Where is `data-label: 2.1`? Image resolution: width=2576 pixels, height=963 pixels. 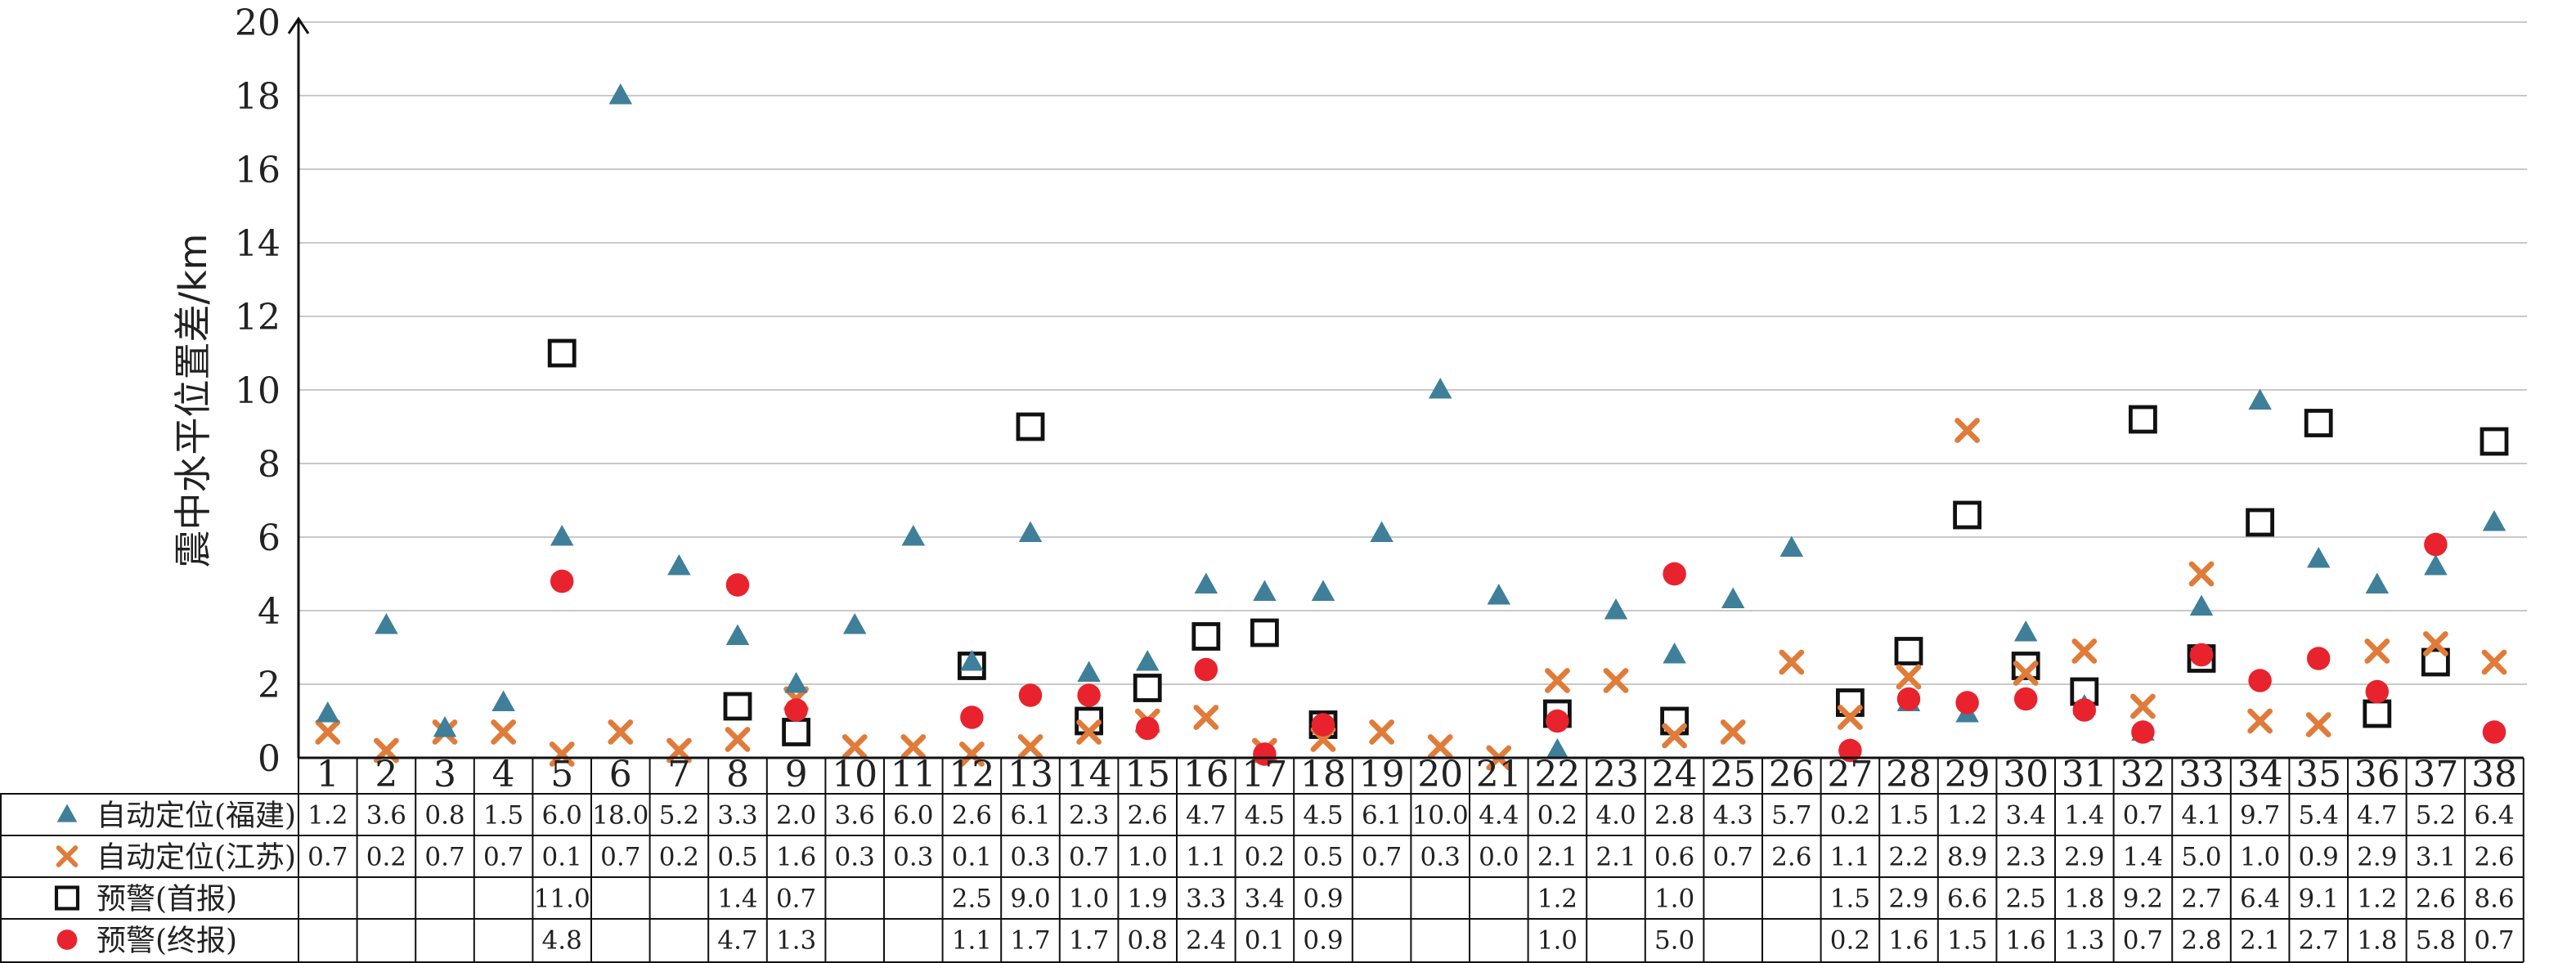
data-label: 2.1 is located at coordinates (2260, 941).